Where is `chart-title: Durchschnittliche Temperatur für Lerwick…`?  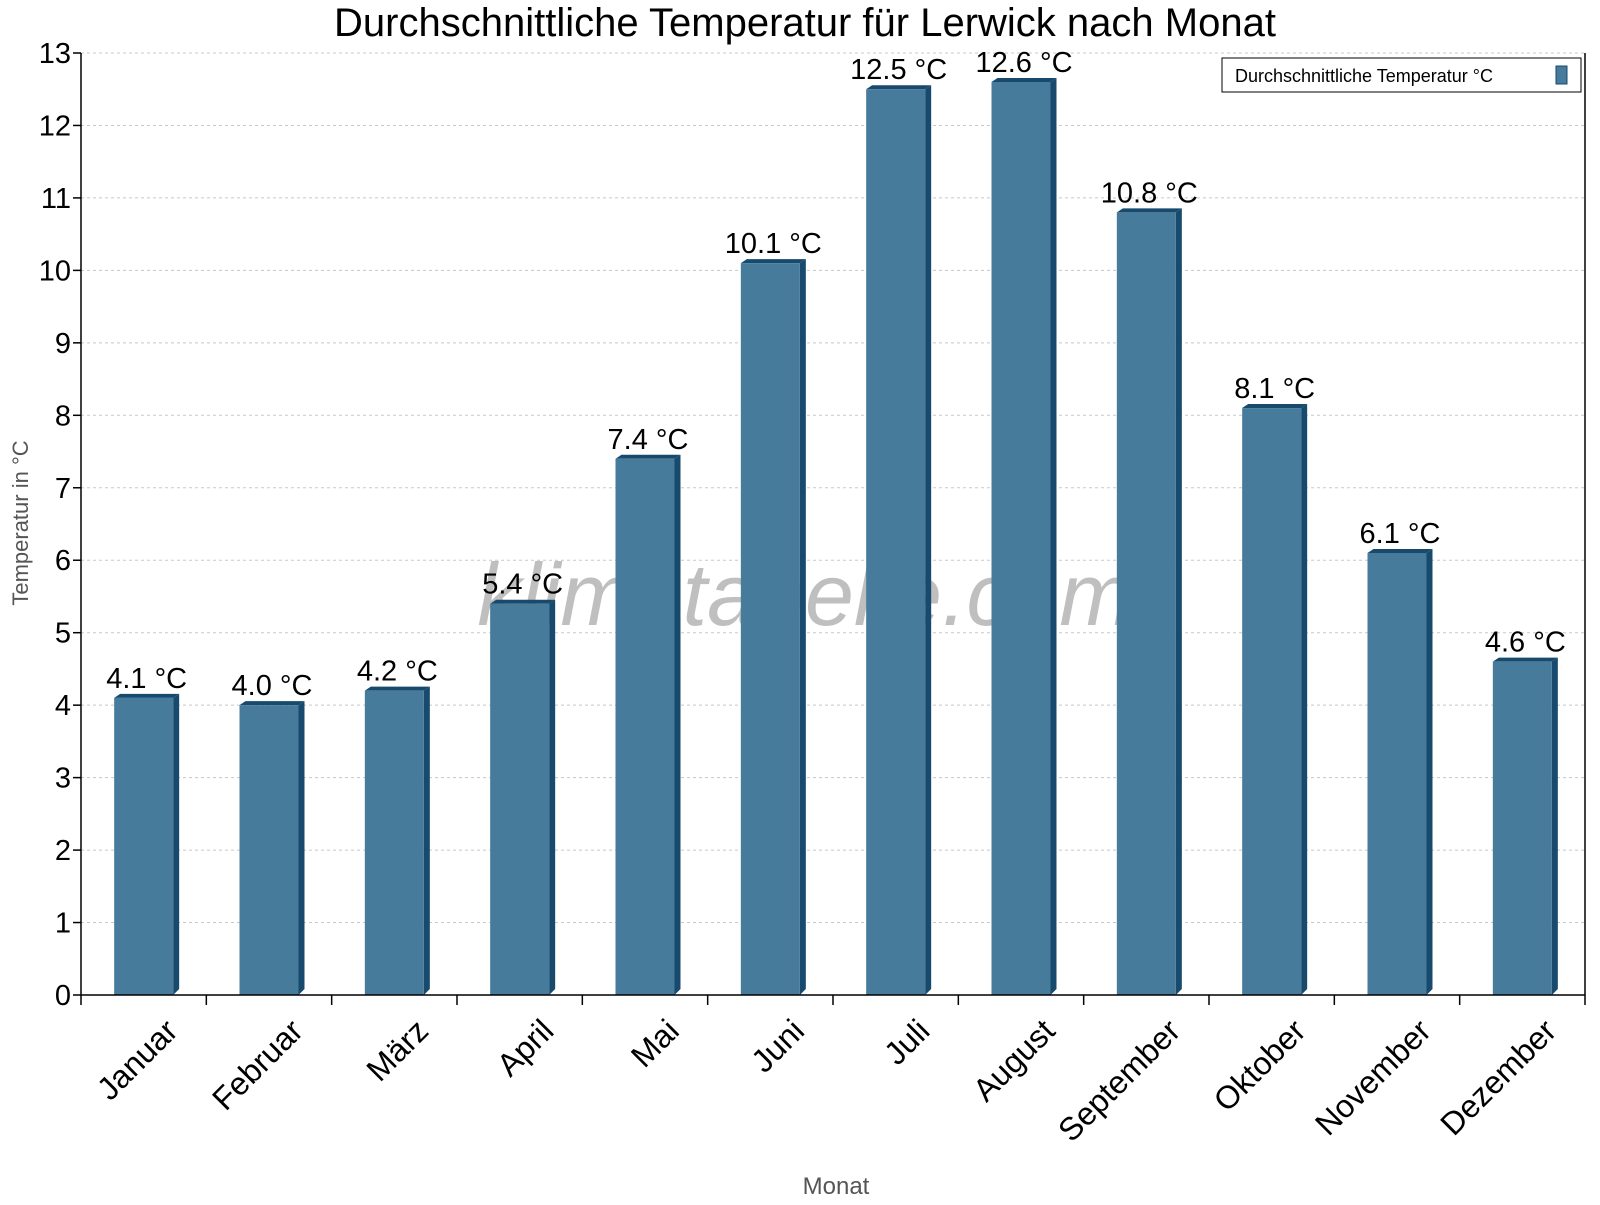 chart-title: Durchschnittliche Temperatur für Lerwick… is located at coordinates (805, 23).